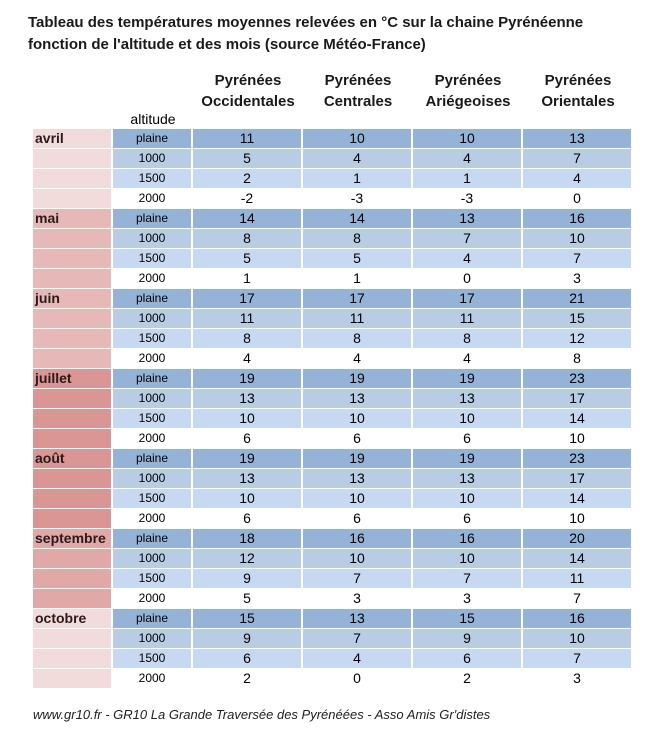 This screenshot has height=752, width=668. Describe the element at coordinates (333, 539) in the screenshot. I see `table-row: septembre plaine 18 16 16 20` at that location.